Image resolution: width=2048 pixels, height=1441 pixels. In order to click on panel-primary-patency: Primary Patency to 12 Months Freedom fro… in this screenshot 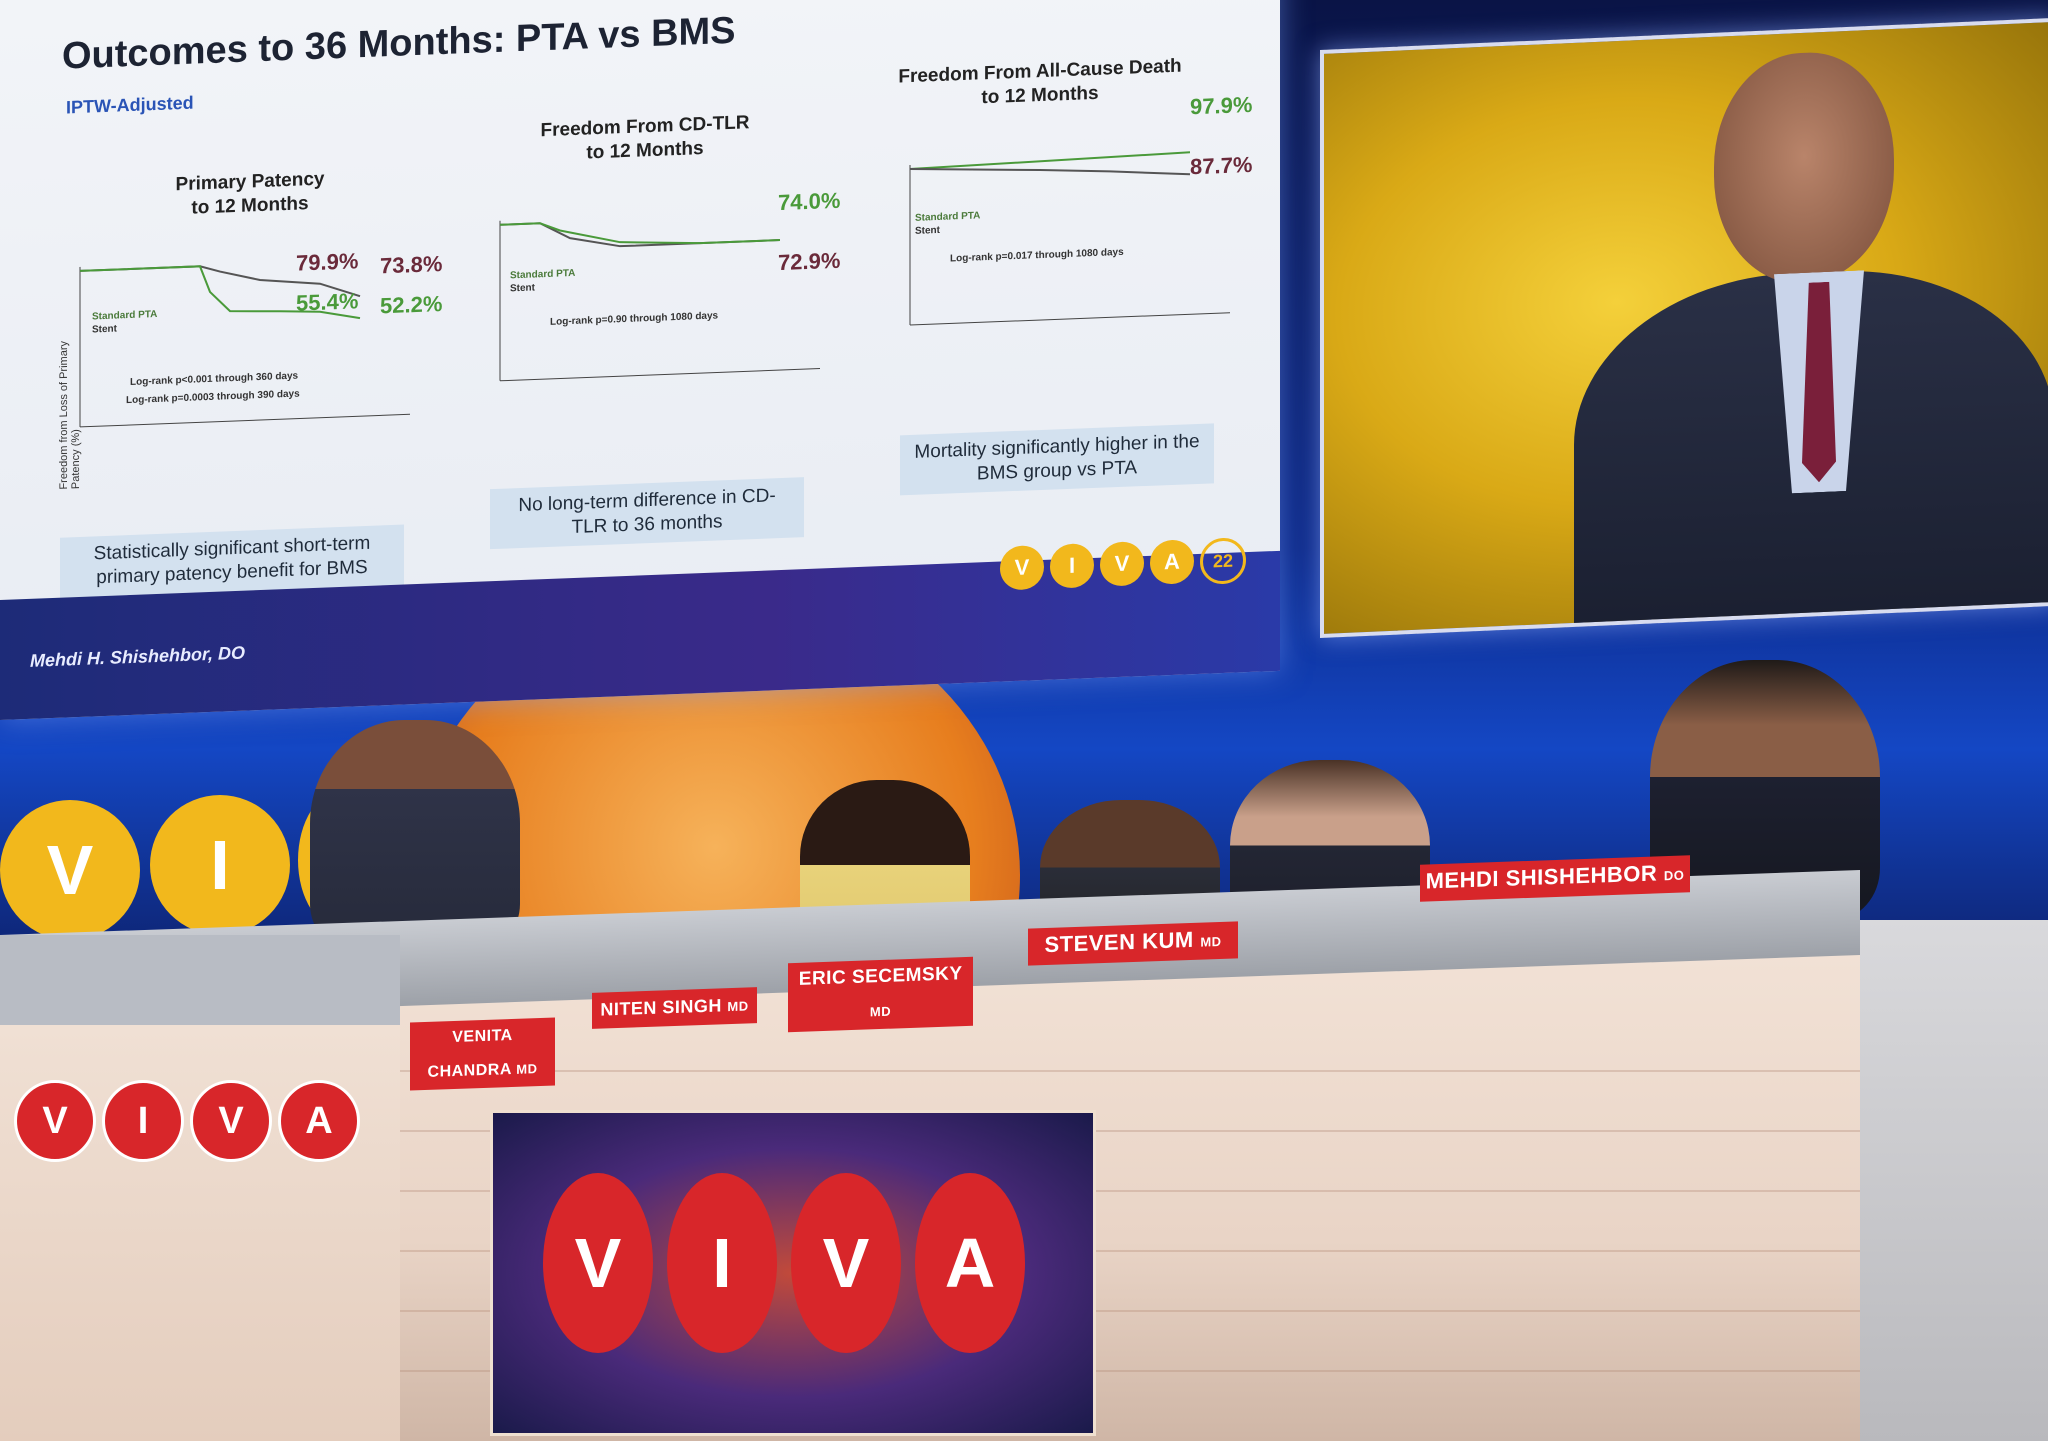, I will do `click(235, 371)`.